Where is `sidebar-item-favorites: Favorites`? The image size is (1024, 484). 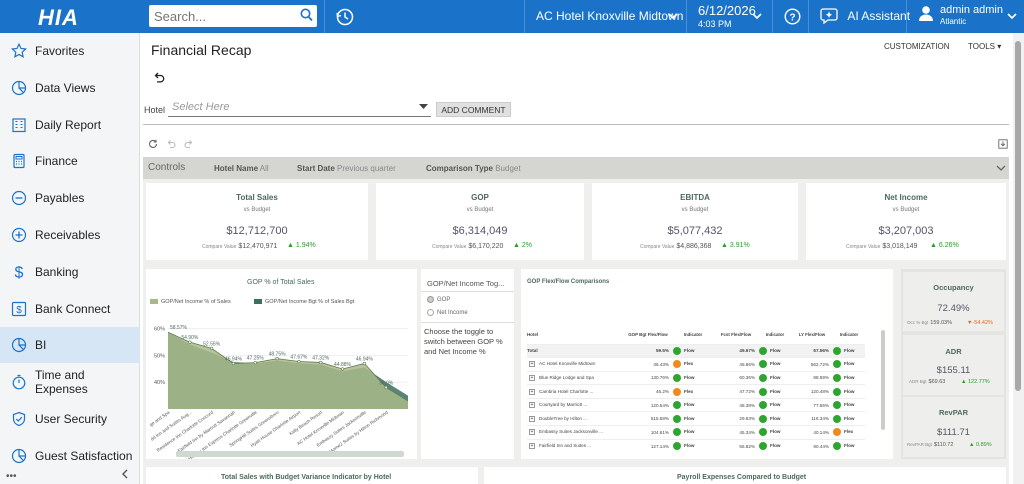
sidebar-item-favorites: Favorites is located at coordinates (70, 51).